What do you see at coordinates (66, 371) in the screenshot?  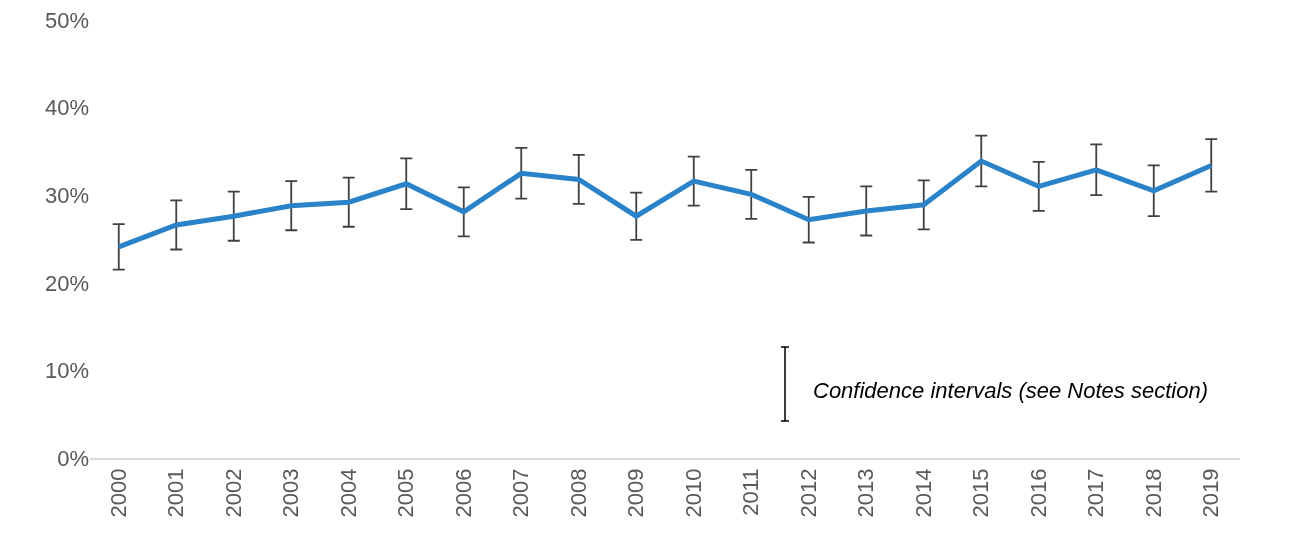 I see `y-tick-label: 10%` at bounding box center [66, 371].